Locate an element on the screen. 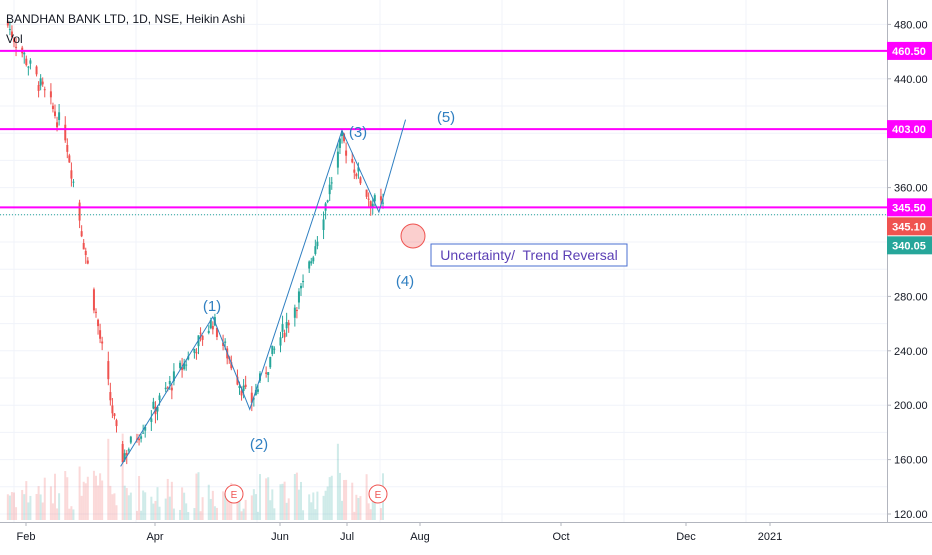 The image size is (932, 555). callout-box is located at coordinates (529, 255).